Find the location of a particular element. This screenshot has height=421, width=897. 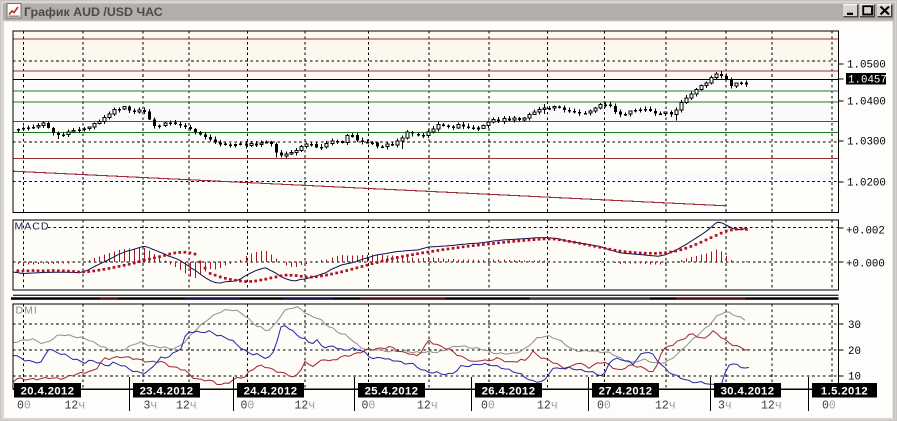

svg-text: 26.4.2012 is located at coordinates (509, 392).